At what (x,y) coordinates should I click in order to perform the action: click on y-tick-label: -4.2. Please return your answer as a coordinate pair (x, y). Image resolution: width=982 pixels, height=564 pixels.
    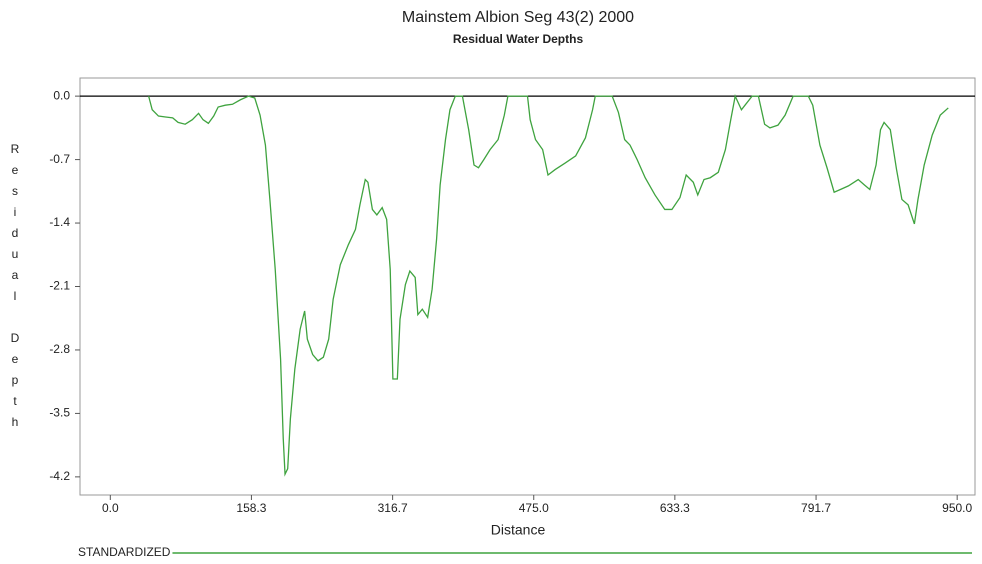
    Looking at the image, I should click on (59, 476).